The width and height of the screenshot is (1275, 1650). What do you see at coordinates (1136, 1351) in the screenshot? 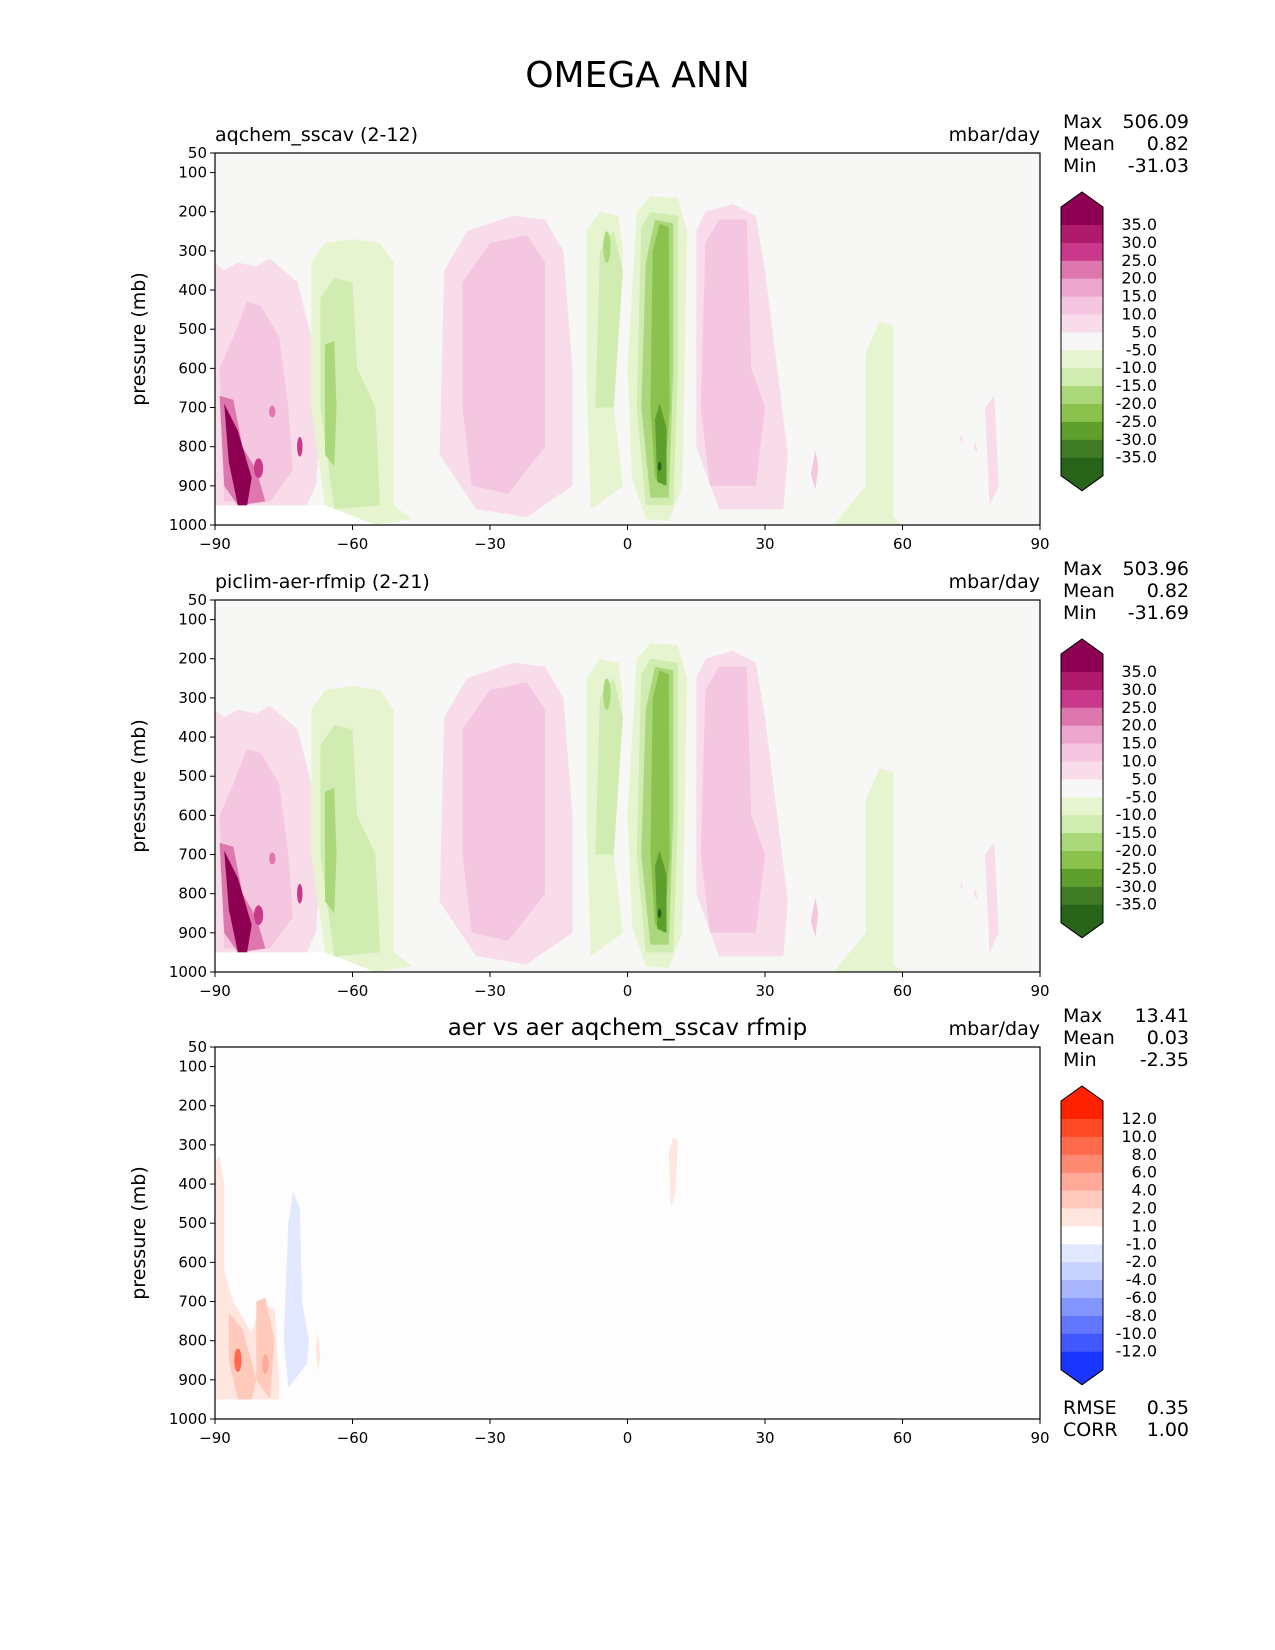
I see `colorbar-label: -12.0` at bounding box center [1136, 1351].